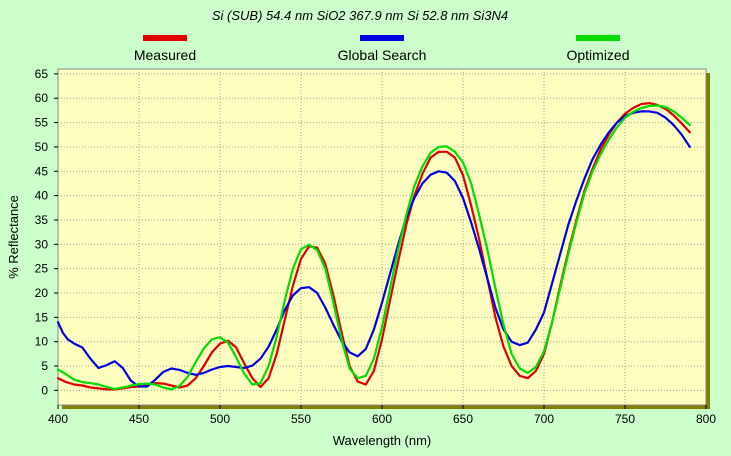 Image resolution: width=731 pixels, height=456 pixels. Describe the element at coordinates (42, 74) in the screenshot. I see `y-tick-label-65: 65` at that location.